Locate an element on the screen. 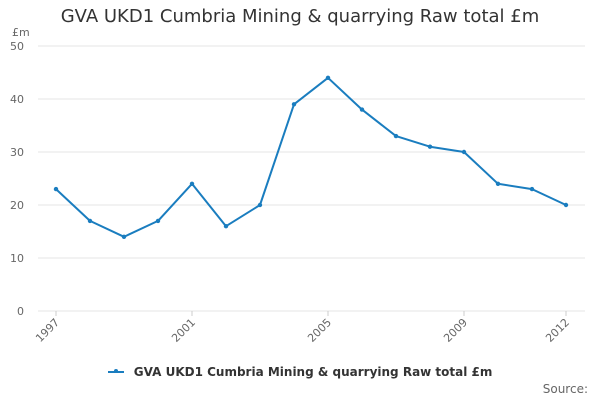  x-tick-label: 1997 is located at coordinates (47, 330).